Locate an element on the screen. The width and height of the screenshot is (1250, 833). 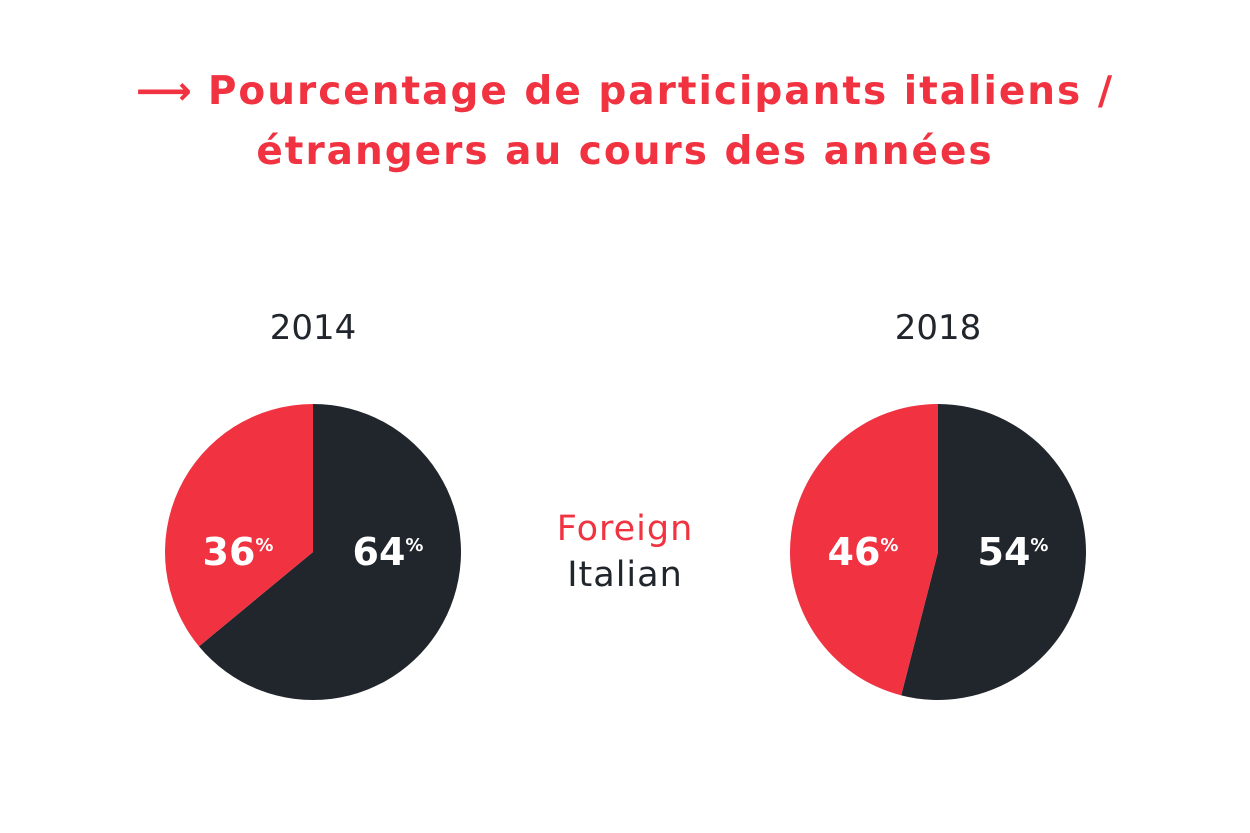
pie-label-italian-2018: 54% is located at coordinates (1013, 552).